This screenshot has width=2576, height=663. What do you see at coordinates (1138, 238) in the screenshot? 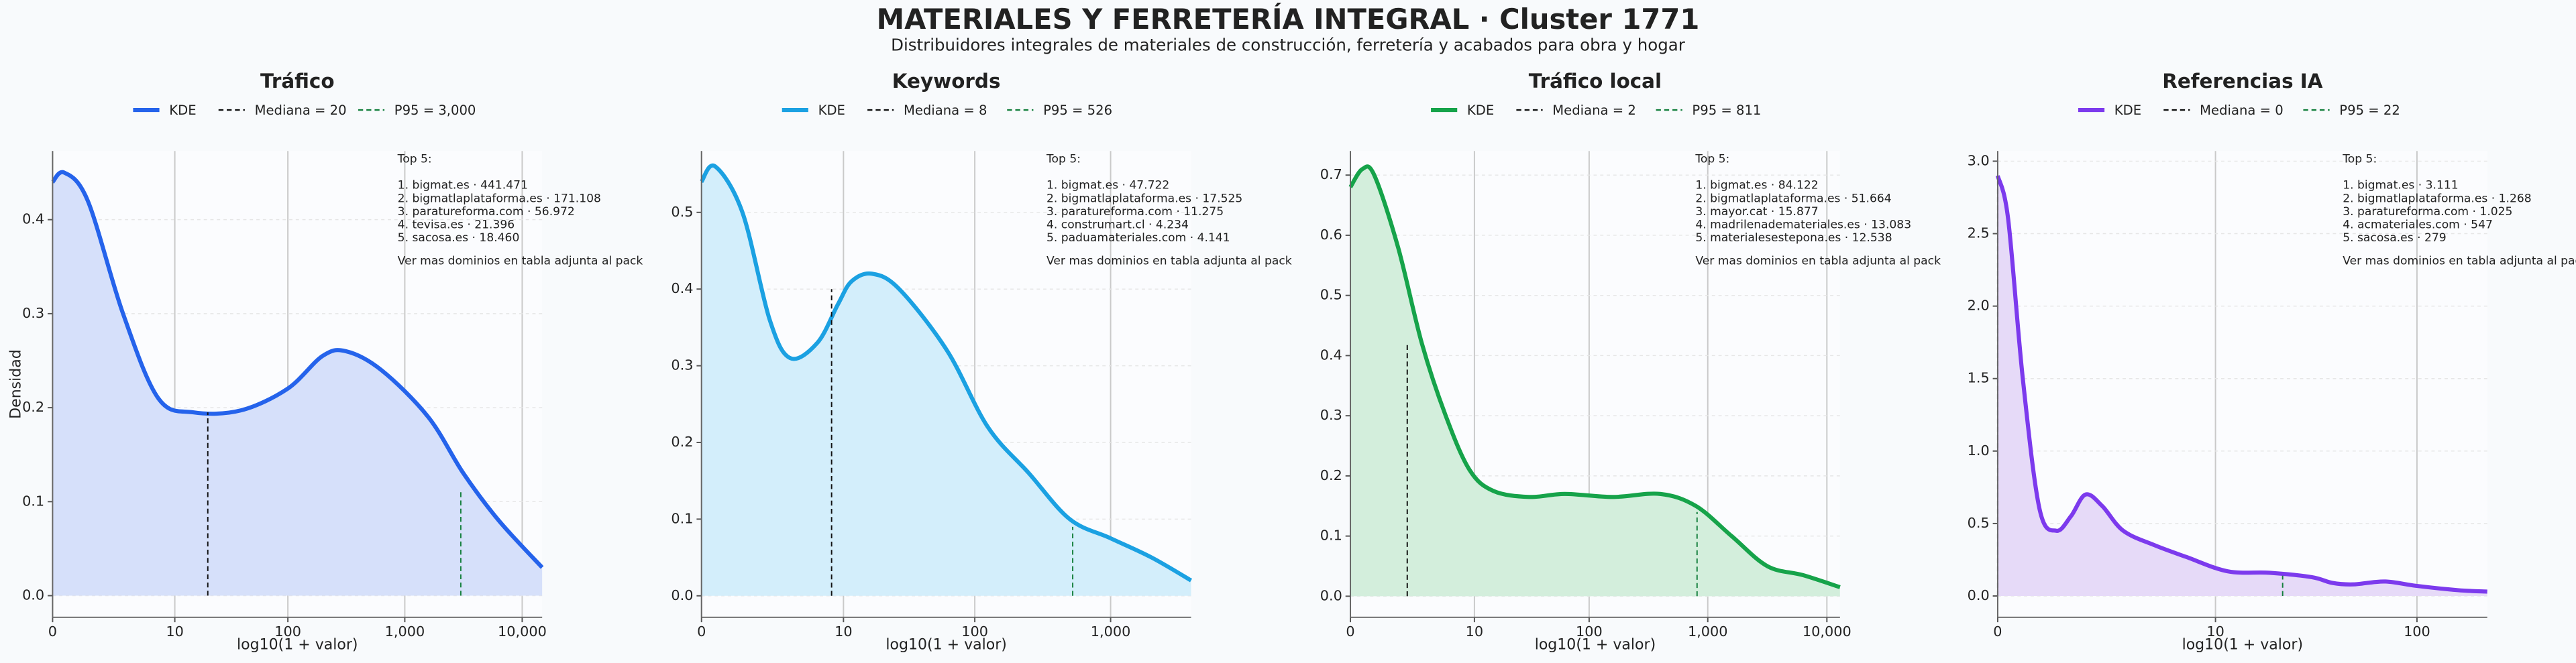
I see `annotation-item: 5. paduamateriales.com · 4.141` at bounding box center [1138, 238].